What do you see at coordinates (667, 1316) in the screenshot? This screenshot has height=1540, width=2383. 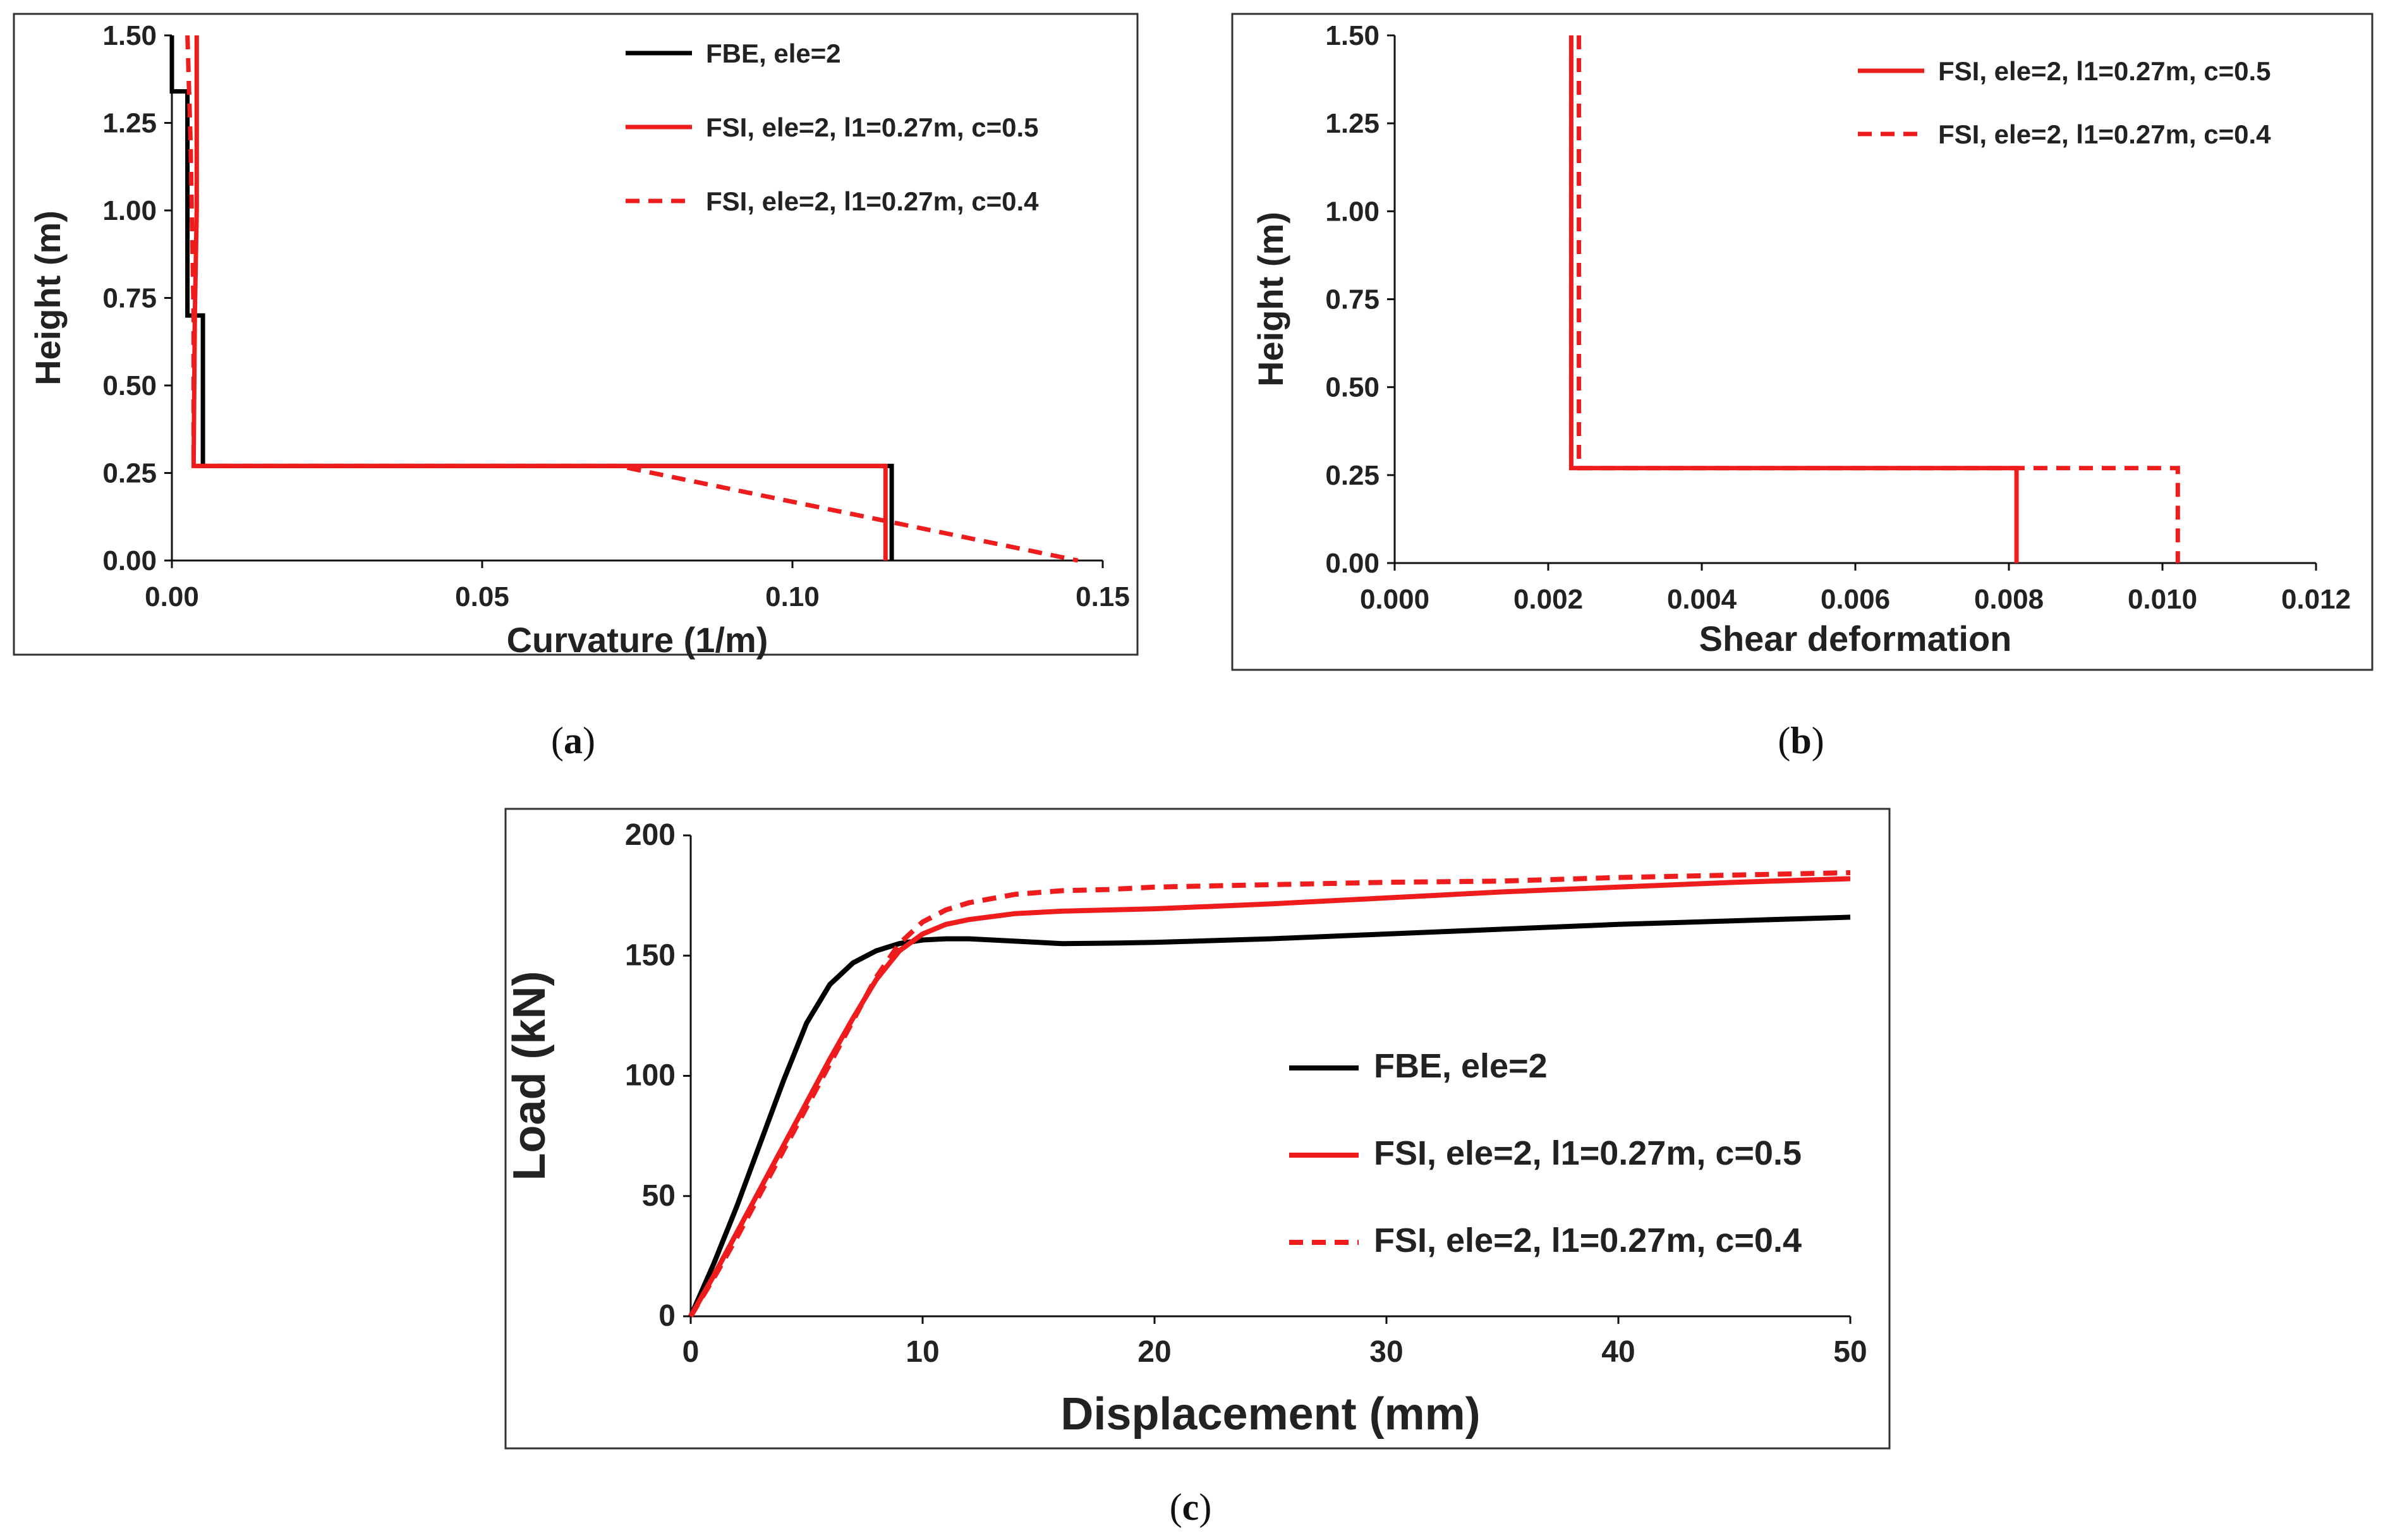 I see `y-tick-label: 0` at bounding box center [667, 1316].